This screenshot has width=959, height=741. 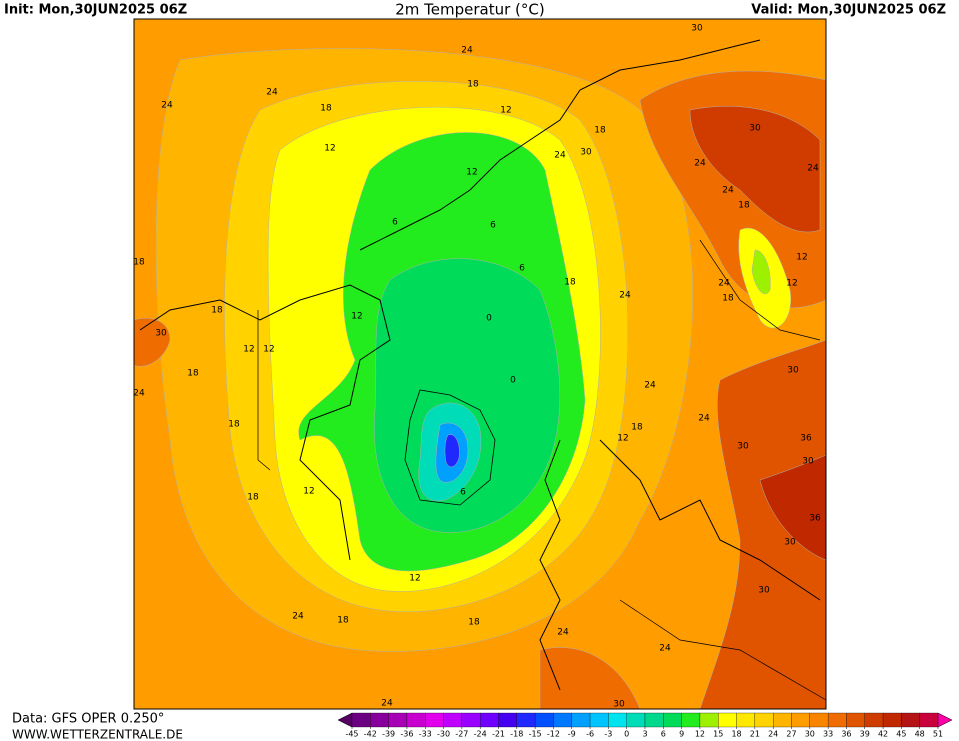 I want to click on colorbar-label: -24, so click(x=480, y=734).